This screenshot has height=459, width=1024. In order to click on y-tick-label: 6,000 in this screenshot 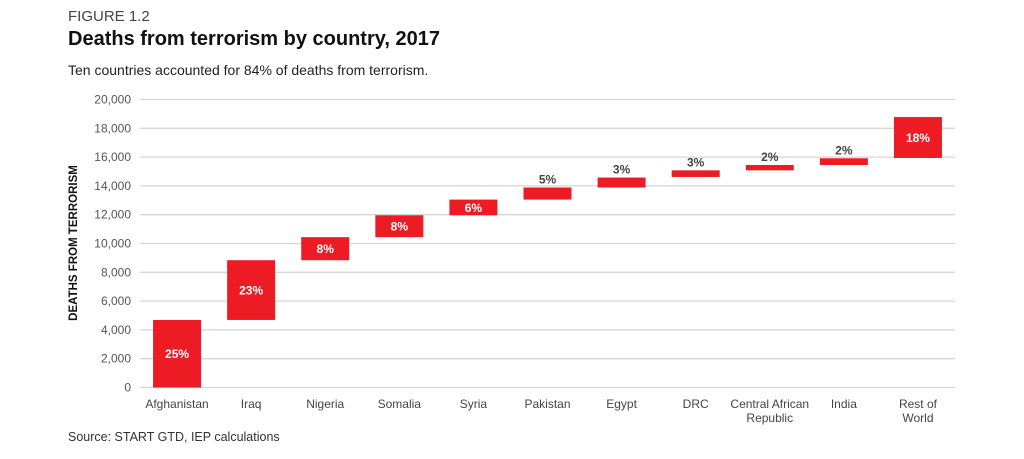, I will do `click(116, 301)`.